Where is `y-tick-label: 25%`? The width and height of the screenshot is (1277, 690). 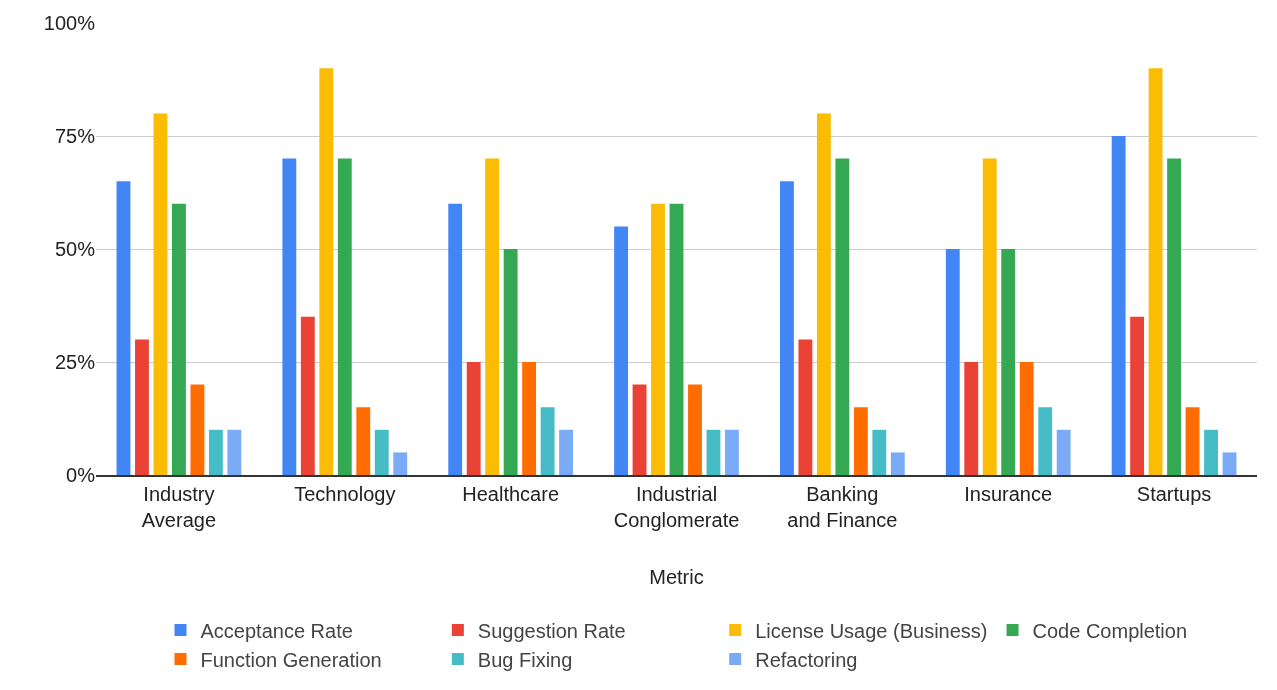
y-tick-label: 25% is located at coordinates (75, 362).